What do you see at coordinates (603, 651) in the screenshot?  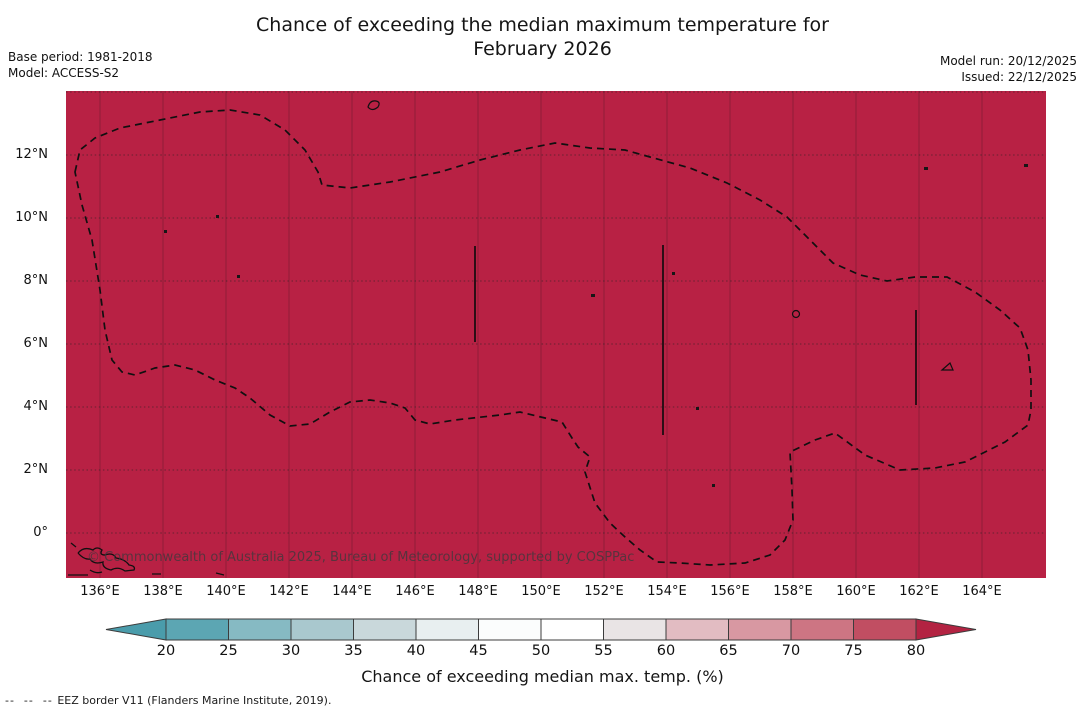 I see `colorbar-tick-label: 55` at bounding box center [603, 651].